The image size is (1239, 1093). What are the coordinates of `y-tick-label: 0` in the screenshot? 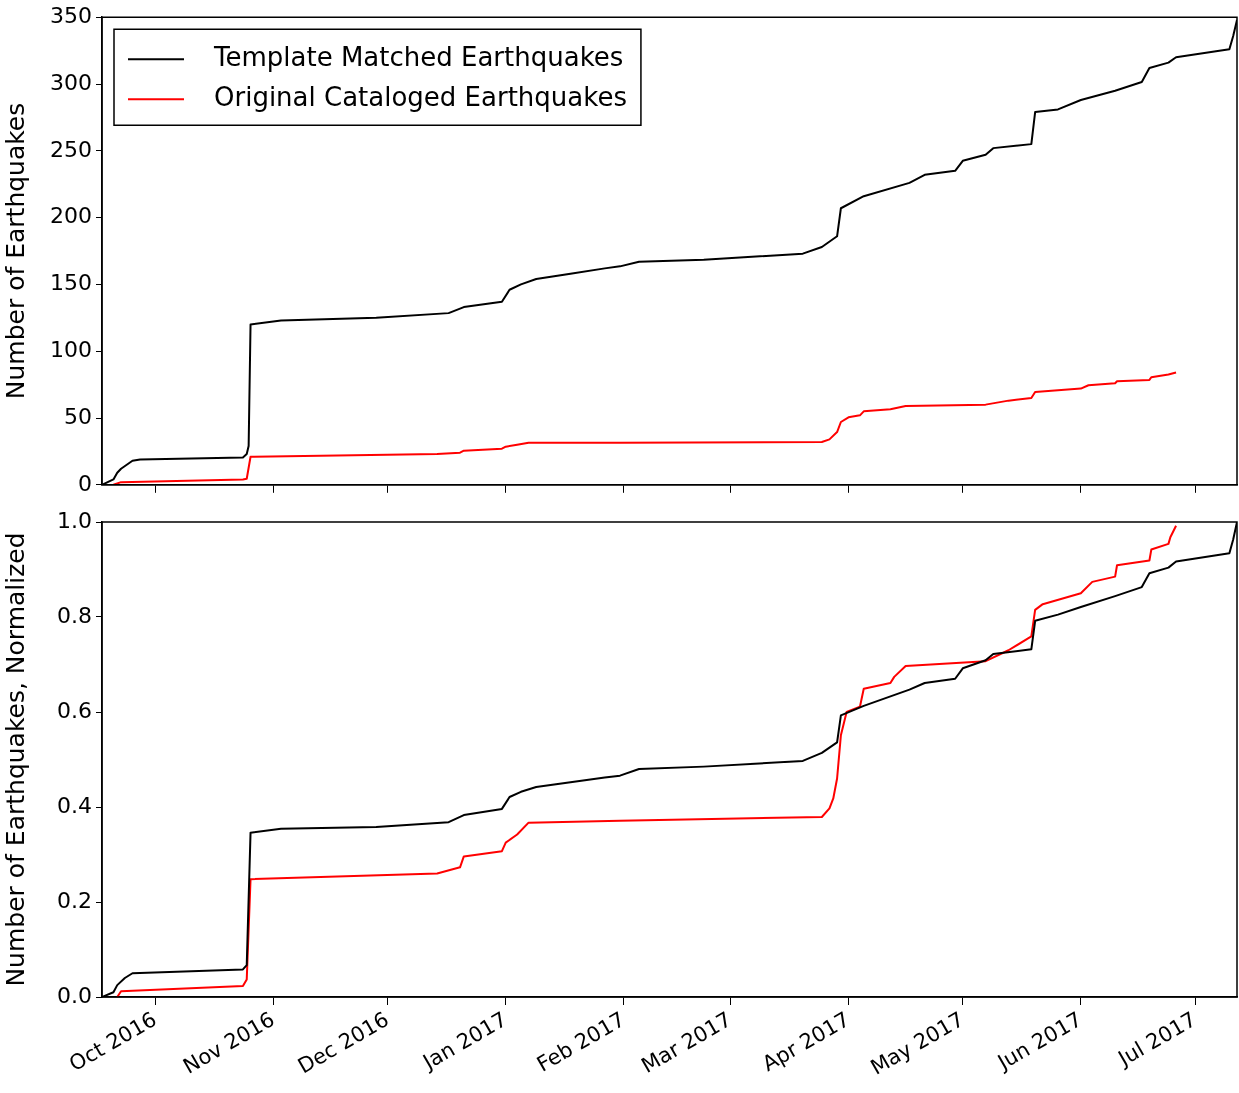 It's located at (85, 483).